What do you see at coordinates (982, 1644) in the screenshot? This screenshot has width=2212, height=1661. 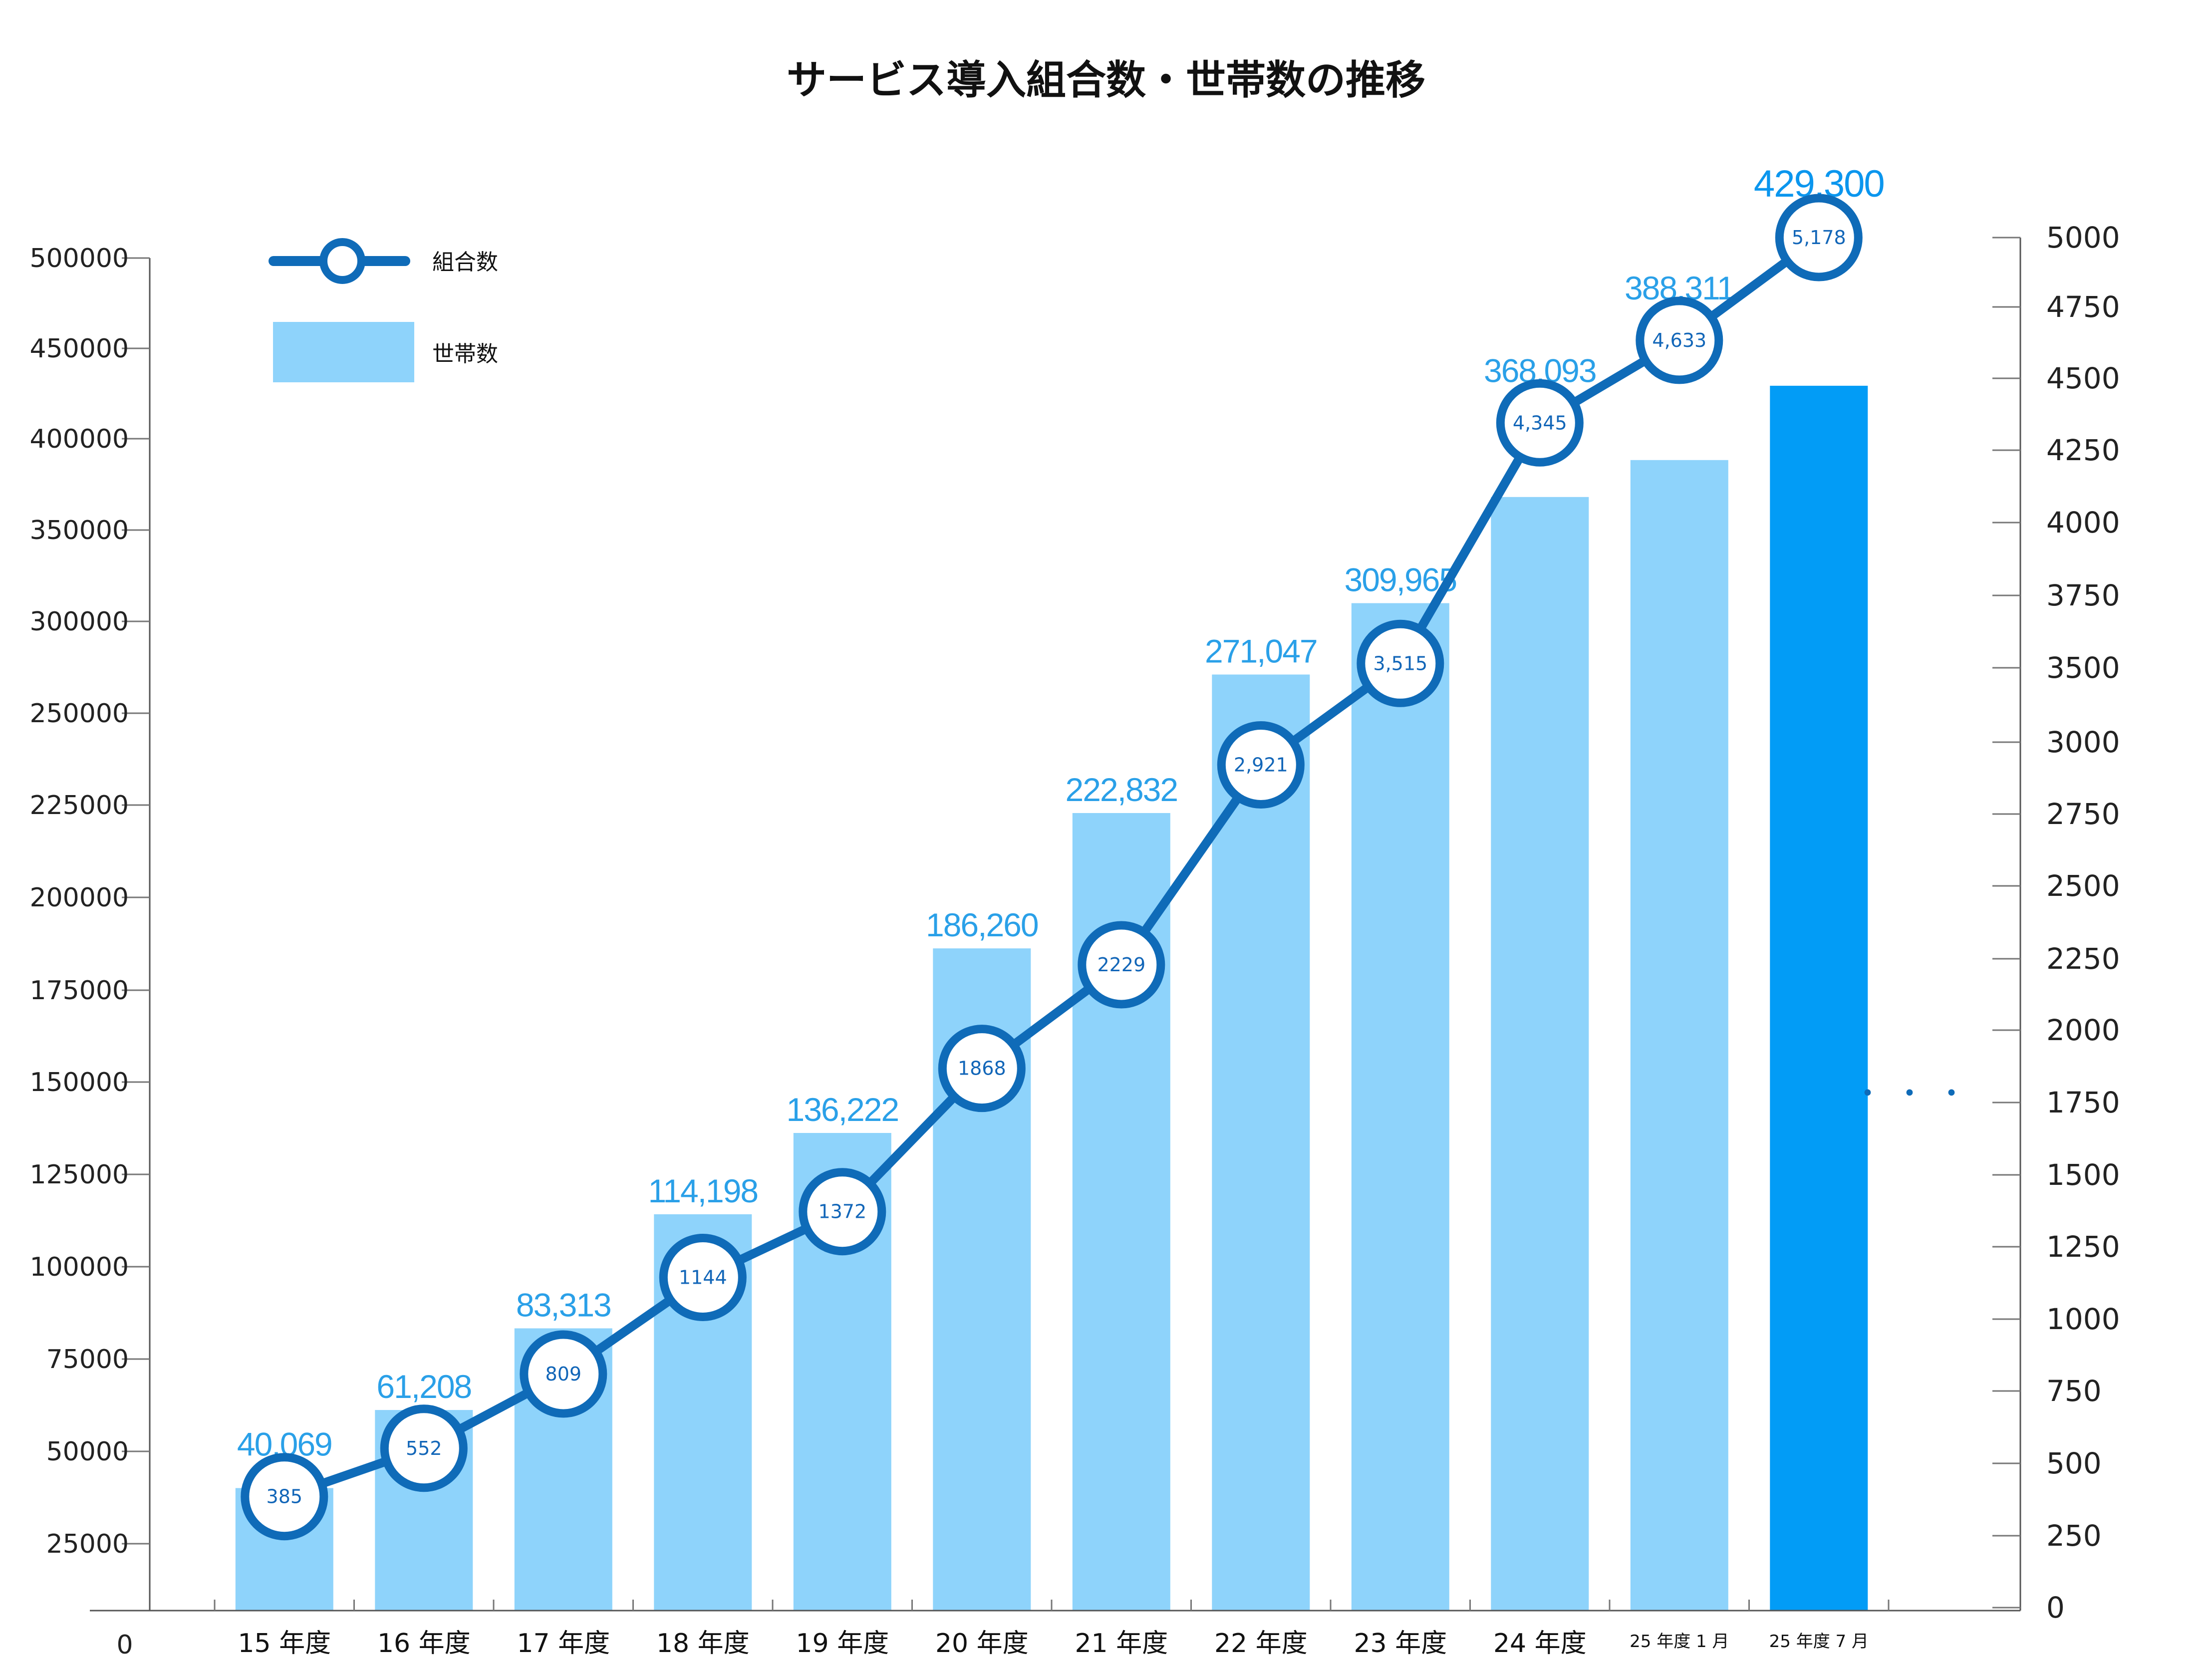 I see `x-tick-label: 20 年度` at bounding box center [982, 1644].